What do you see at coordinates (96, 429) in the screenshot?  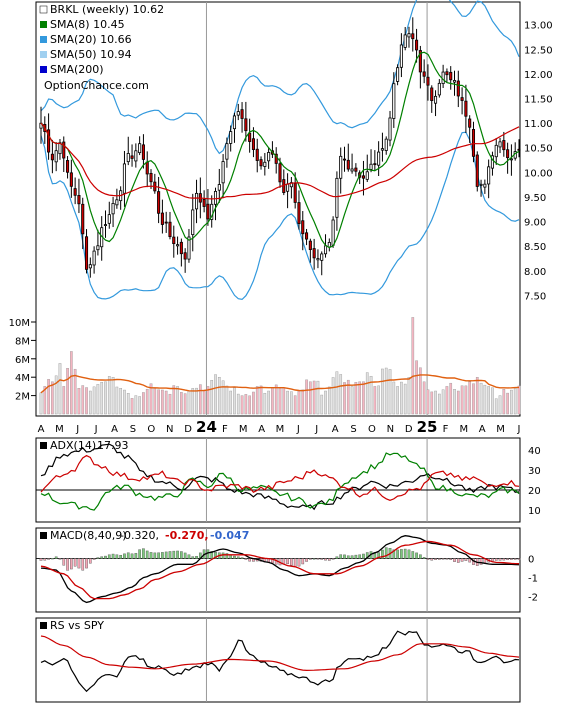 I see `x-label-3: J` at bounding box center [96, 429].